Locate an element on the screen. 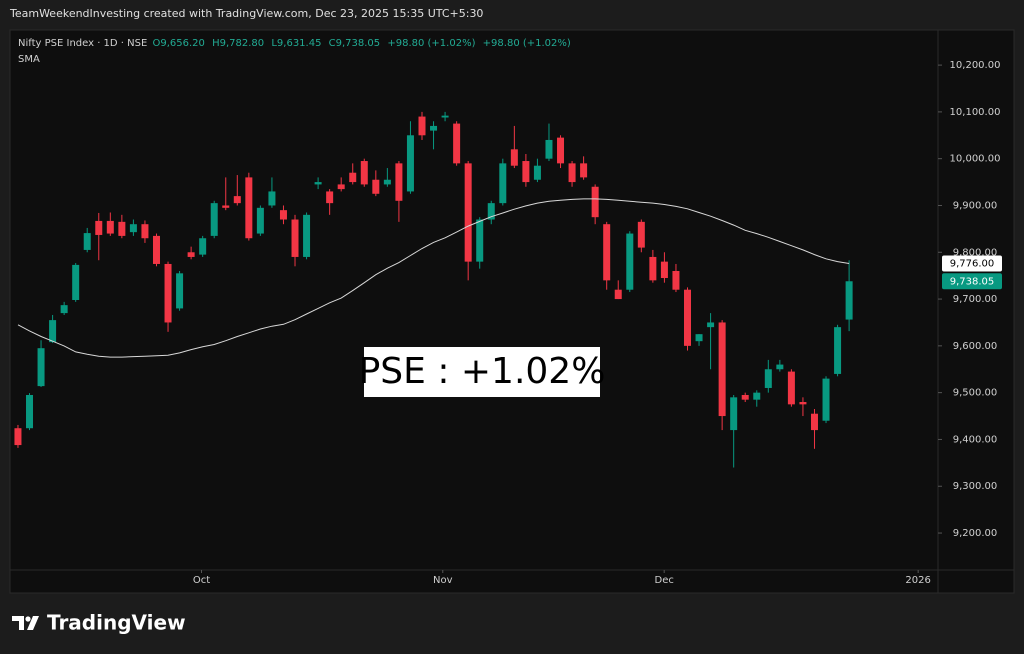  annotation-box is located at coordinates (482, 372).